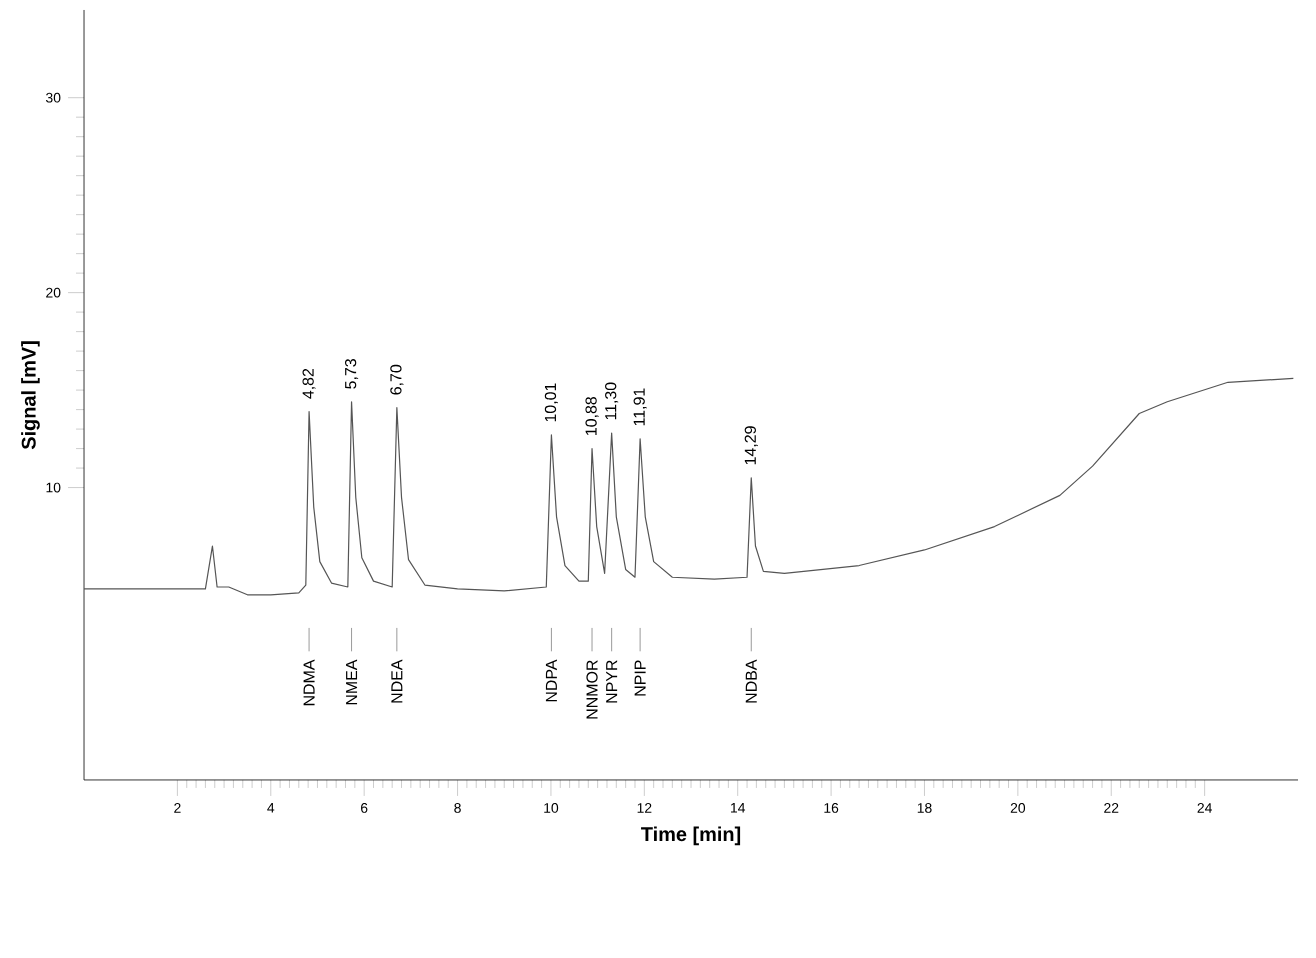 Image resolution: width=1316 pixels, height=958 pixels. What do you see at coordinates (691, 836) in the screenshot?
I see `x-axis-title: Time [min]` at bounding box center [691, 836].